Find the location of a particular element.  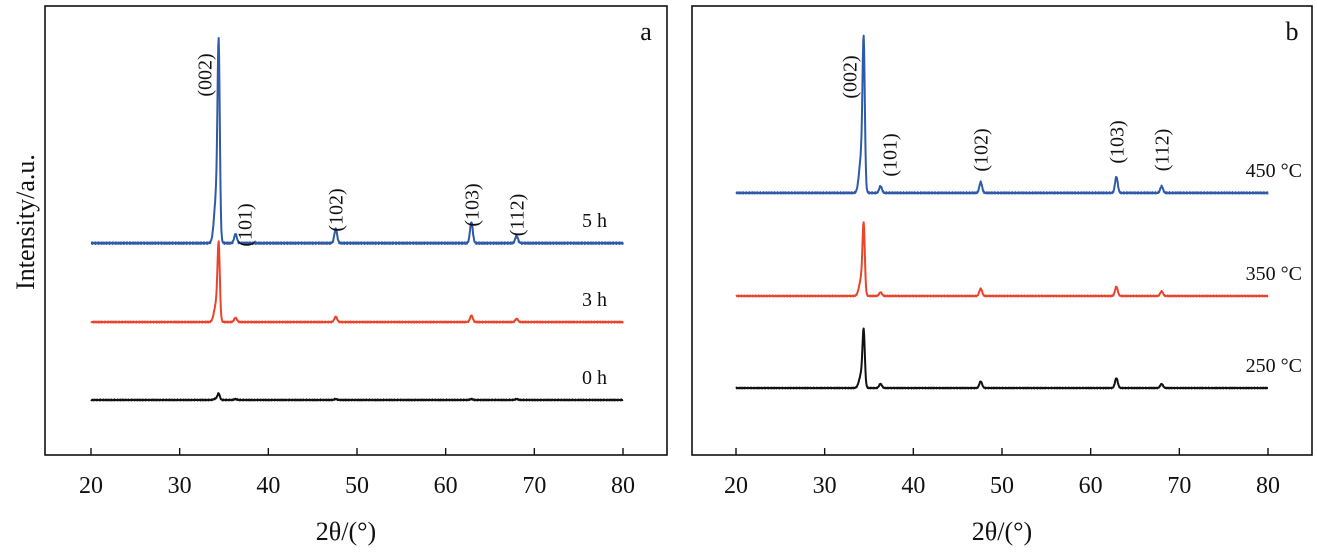

panel-b-peak-label: (102) is located at coordinates (982, 149).